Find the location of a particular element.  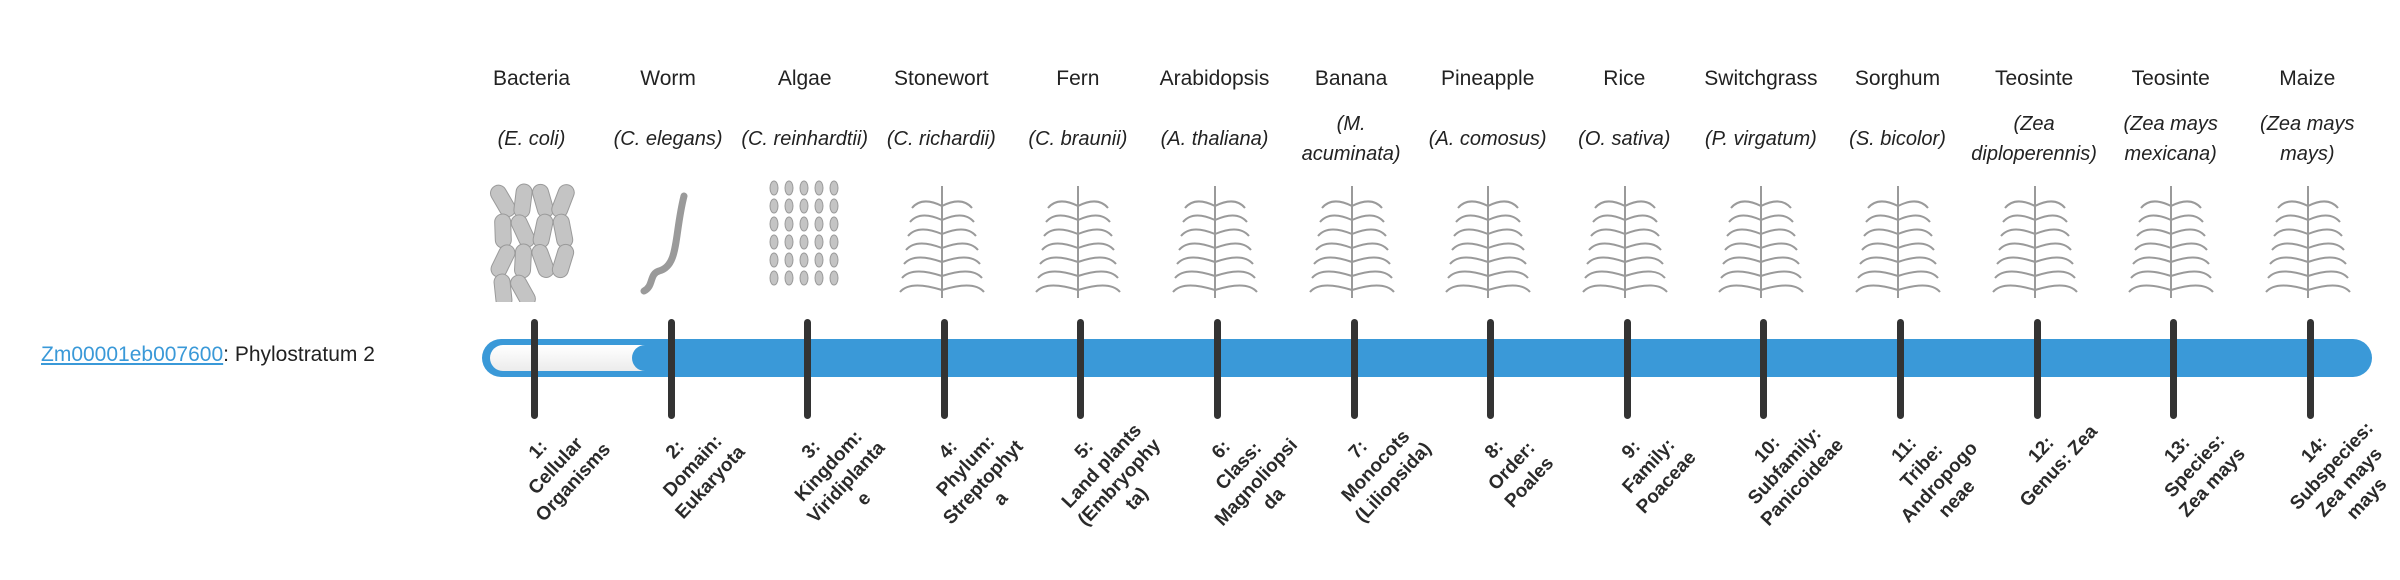

stonewort-illustration is located at coordinates (942, 239).